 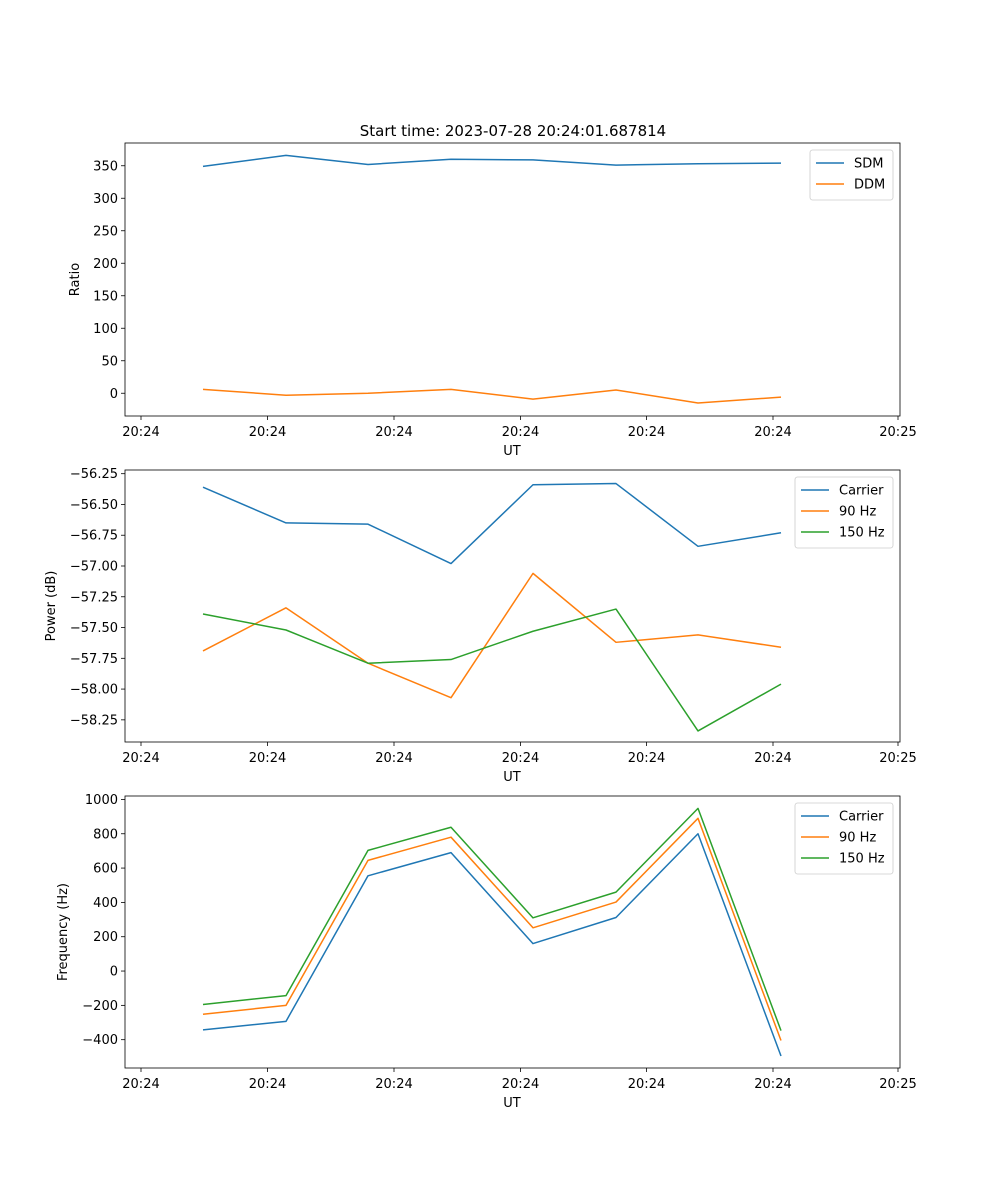 I want to click on legend-entry: DDM, so click(x=869, y=185).